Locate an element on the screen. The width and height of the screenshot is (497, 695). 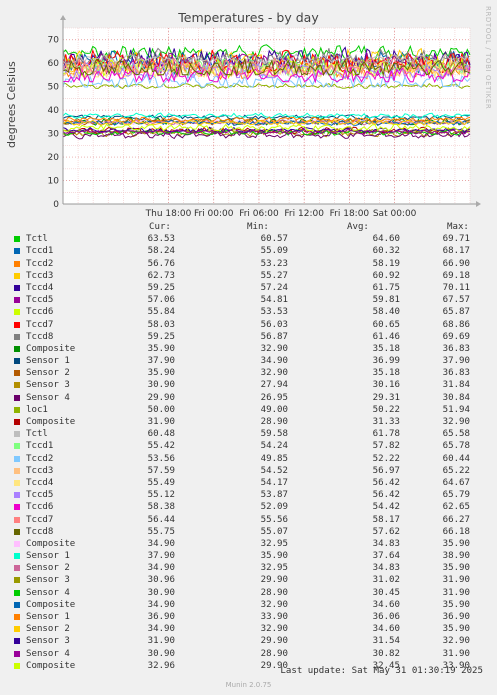
legend-series-name: Sensor 4 is located at coordinates (48, 397).